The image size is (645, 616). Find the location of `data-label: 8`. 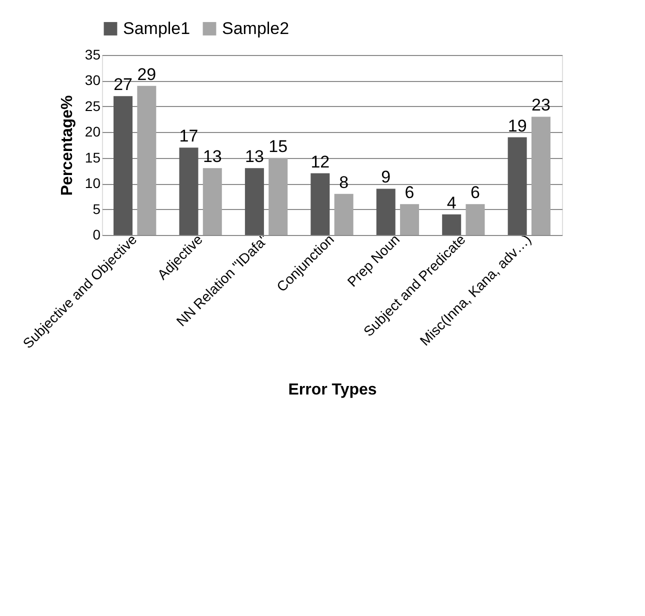

data-label: 8 is located at coordinates (344, 182).